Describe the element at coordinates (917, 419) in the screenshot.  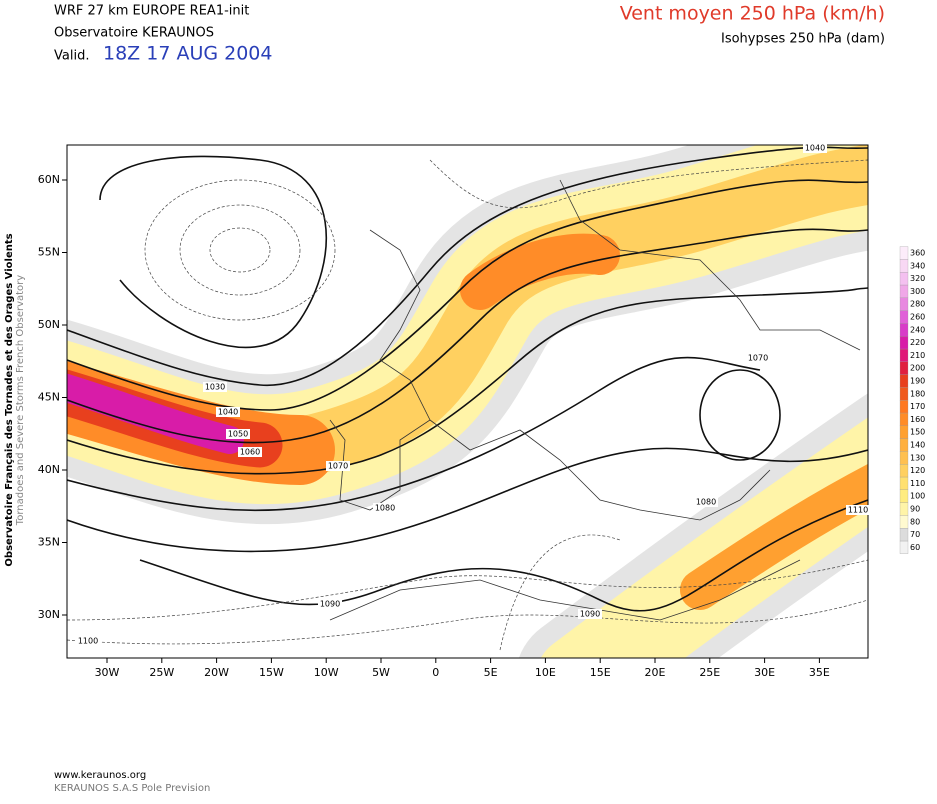
I see `scale-label: 160` at that location.